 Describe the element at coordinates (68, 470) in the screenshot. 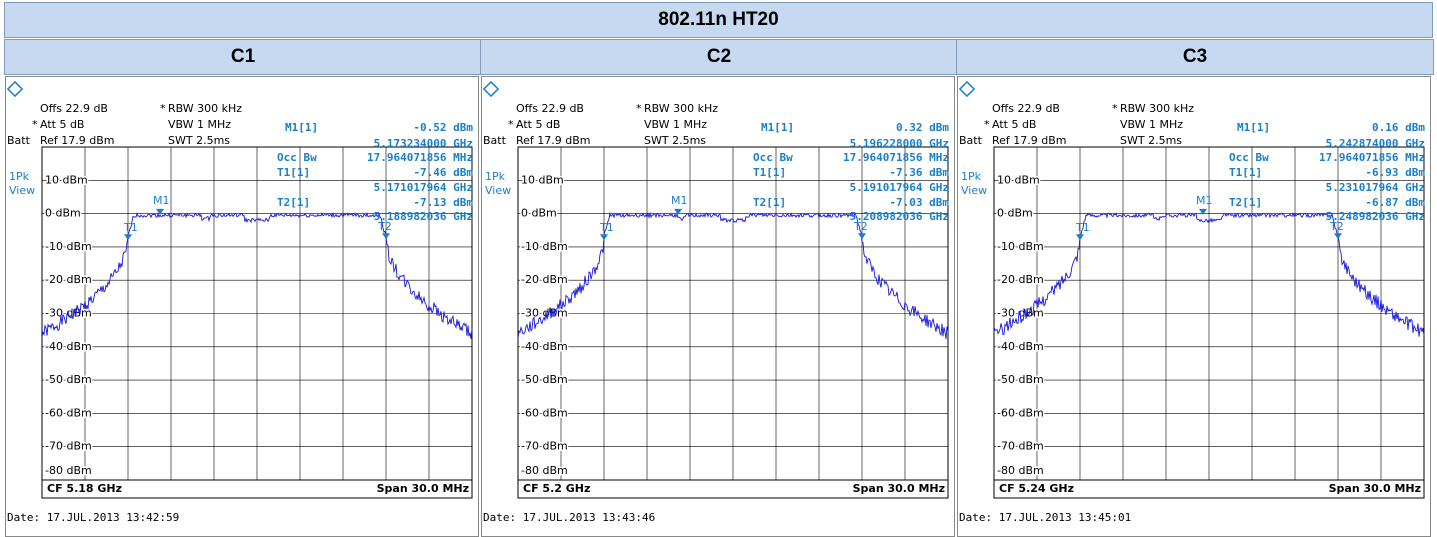

I see `y-label: -80 dBm` at that location.